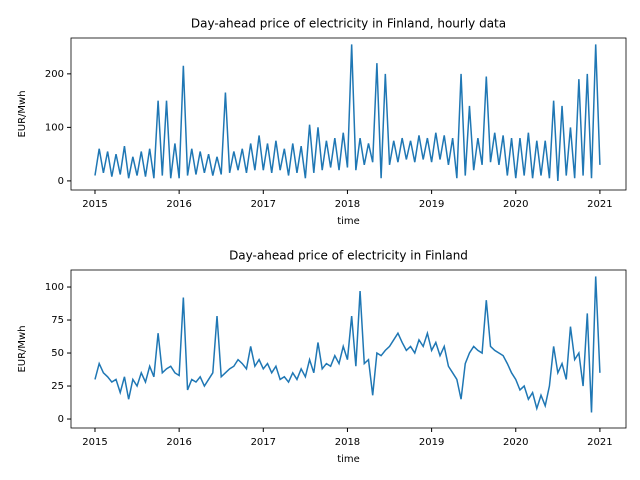 The height and width of the screenshot is (480, 640). Describe the element at coordinates (54, 74) in the screenshot. I see `y-tick-label: 200` at that location.